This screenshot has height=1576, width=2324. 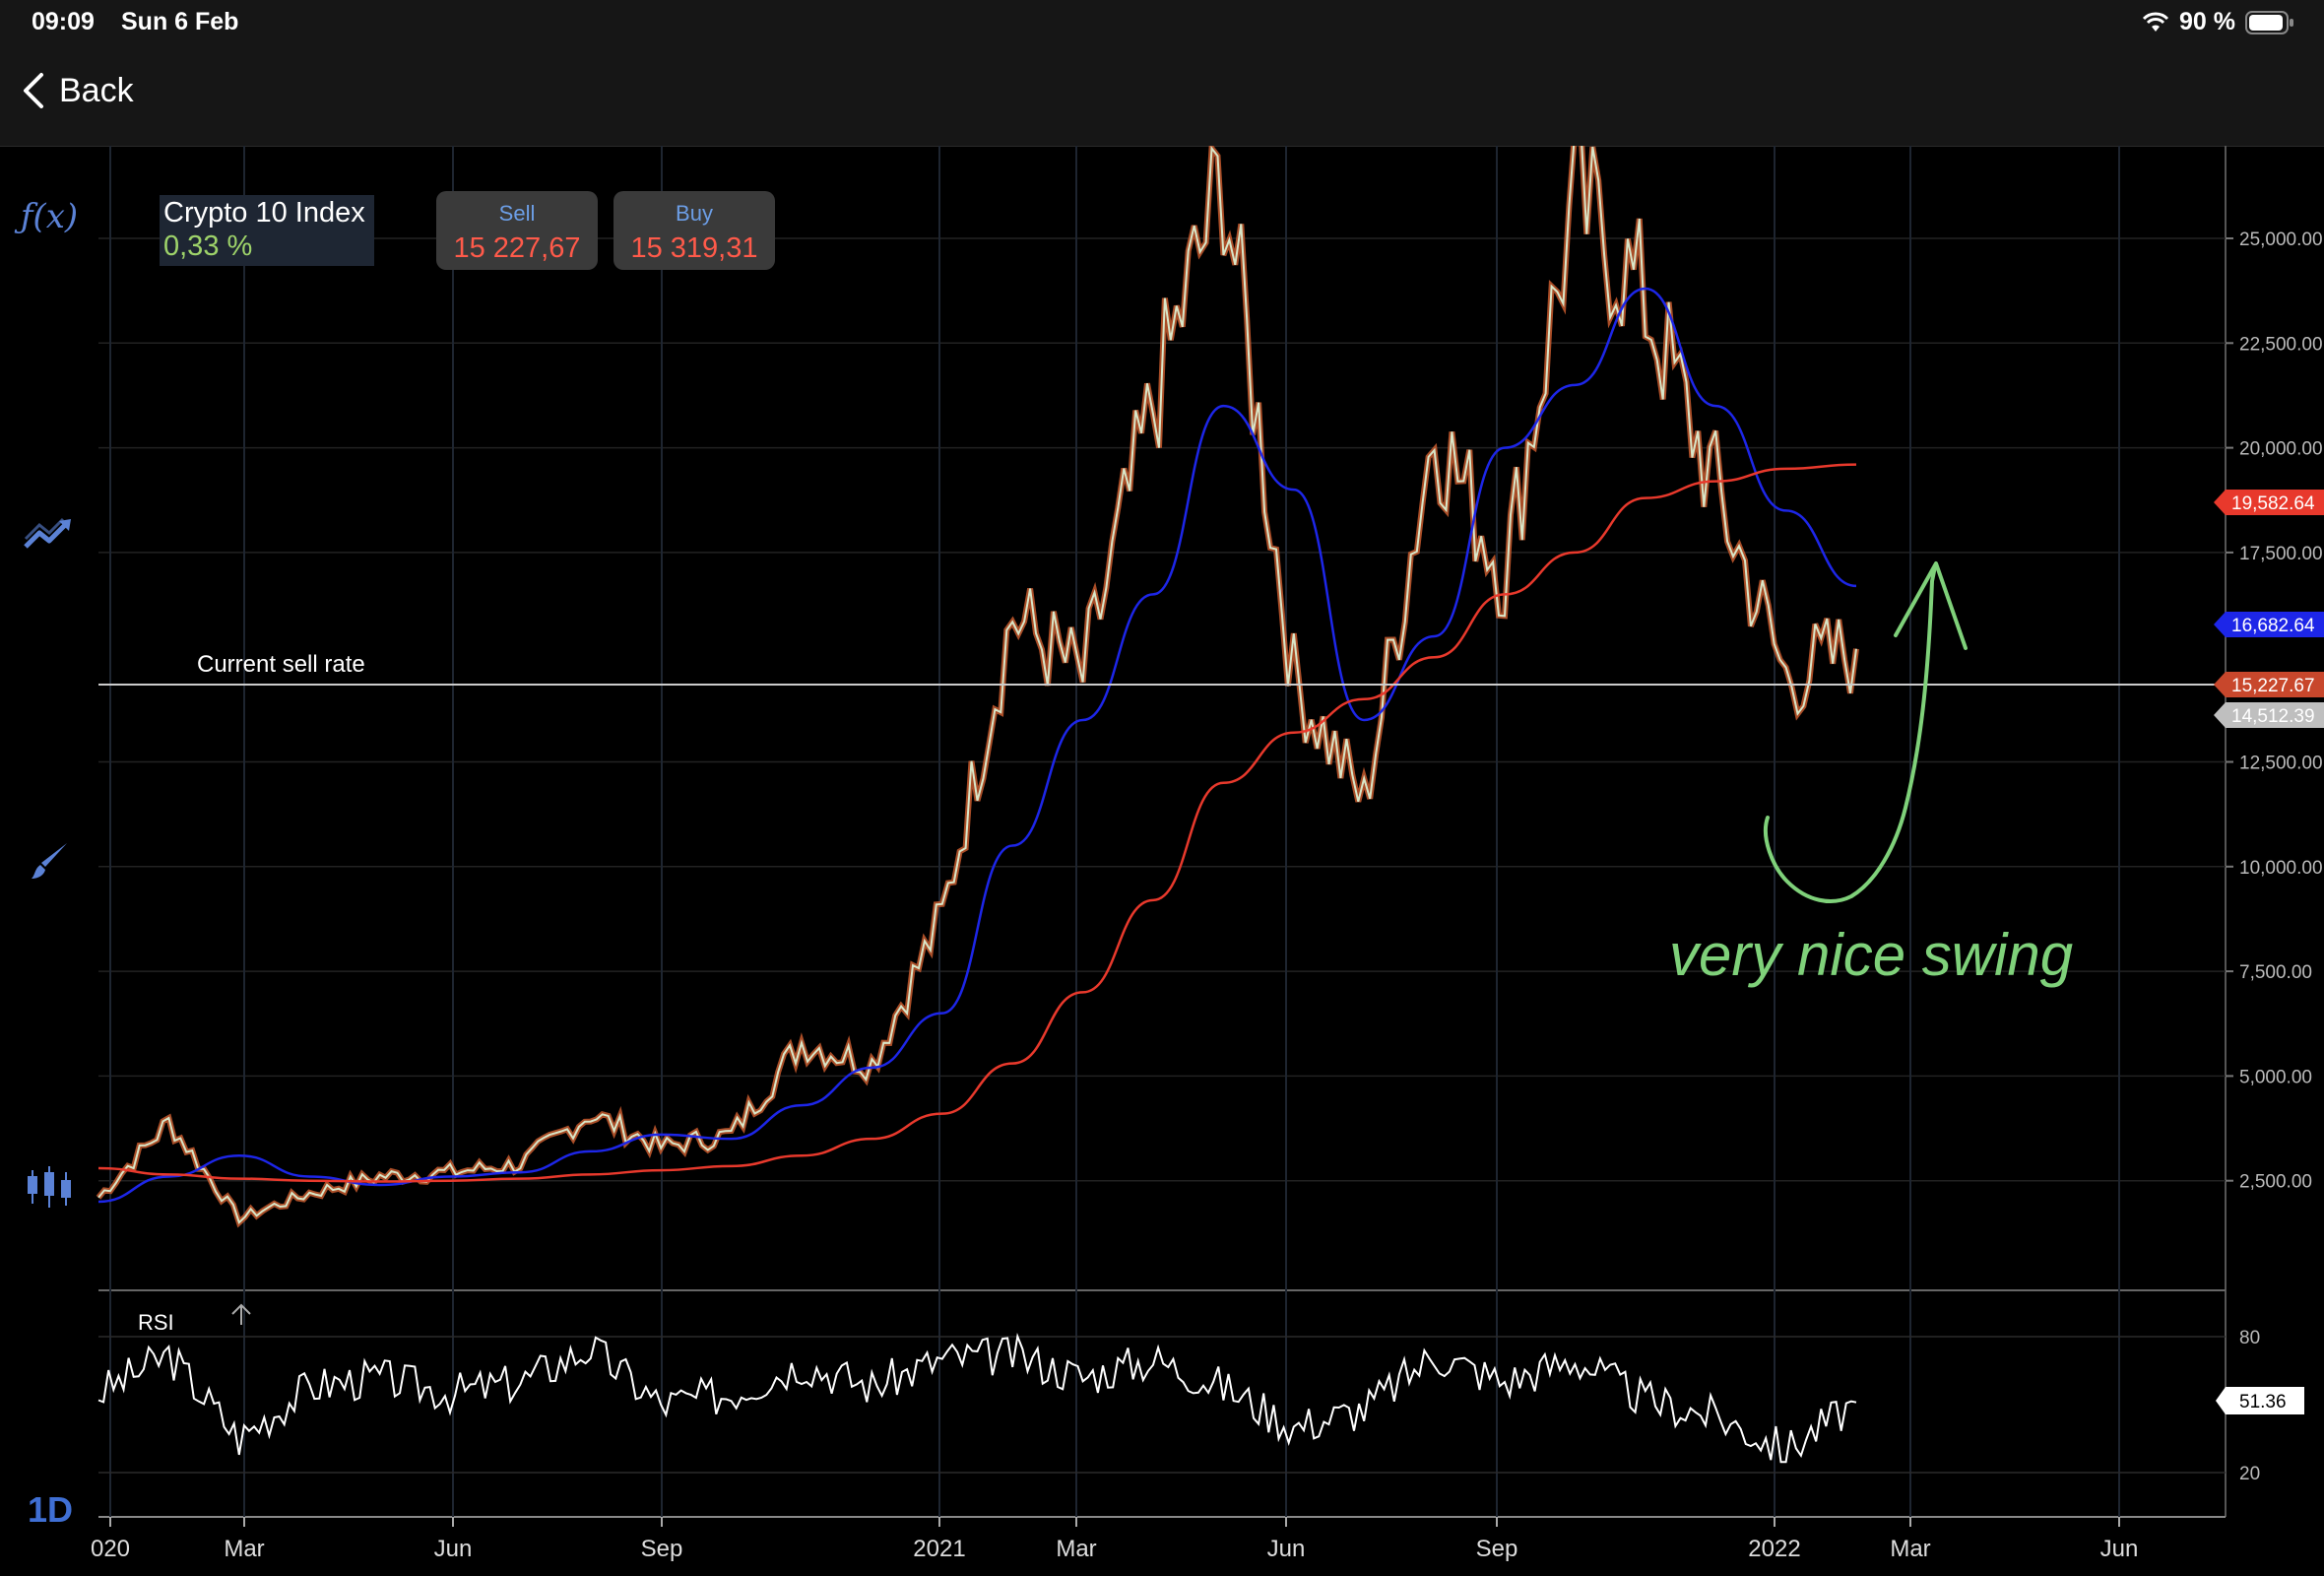 What do you see at coordinates (2273, 716) in the screenshot?
I see `price-label-text: 14,512.39` at bounding box center [2273, 716].